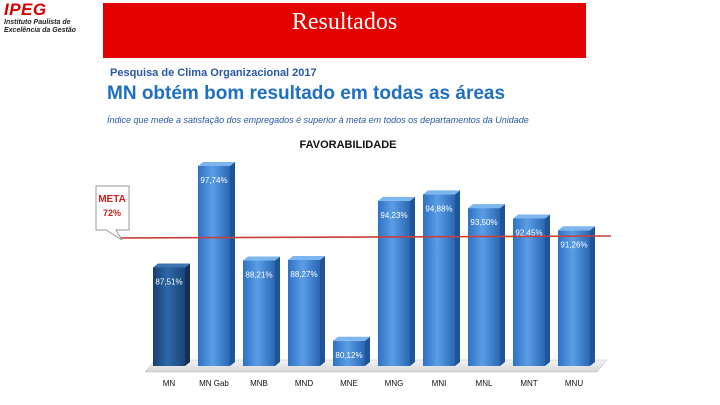  What do you see at coordinates (214, 383) in the screenshot?
I see `category-label: MN Gab` at bounding box center [214, 383].